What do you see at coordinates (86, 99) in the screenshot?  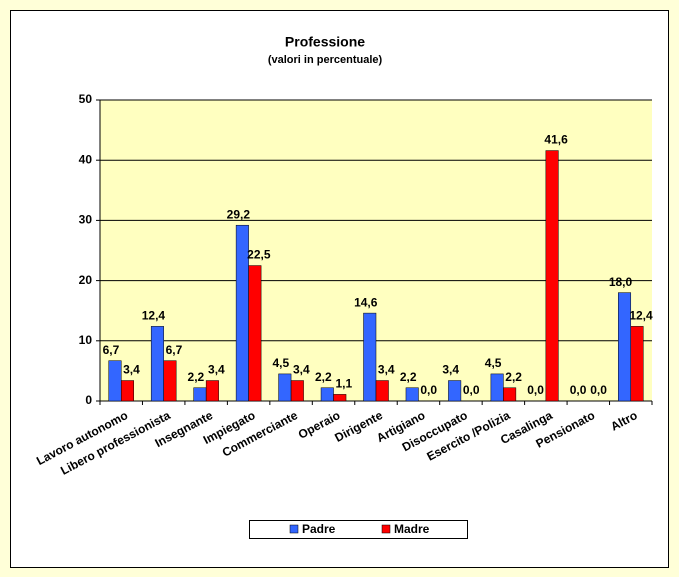 I see `y-tick-label: 50` at bounding box center [86, 99].